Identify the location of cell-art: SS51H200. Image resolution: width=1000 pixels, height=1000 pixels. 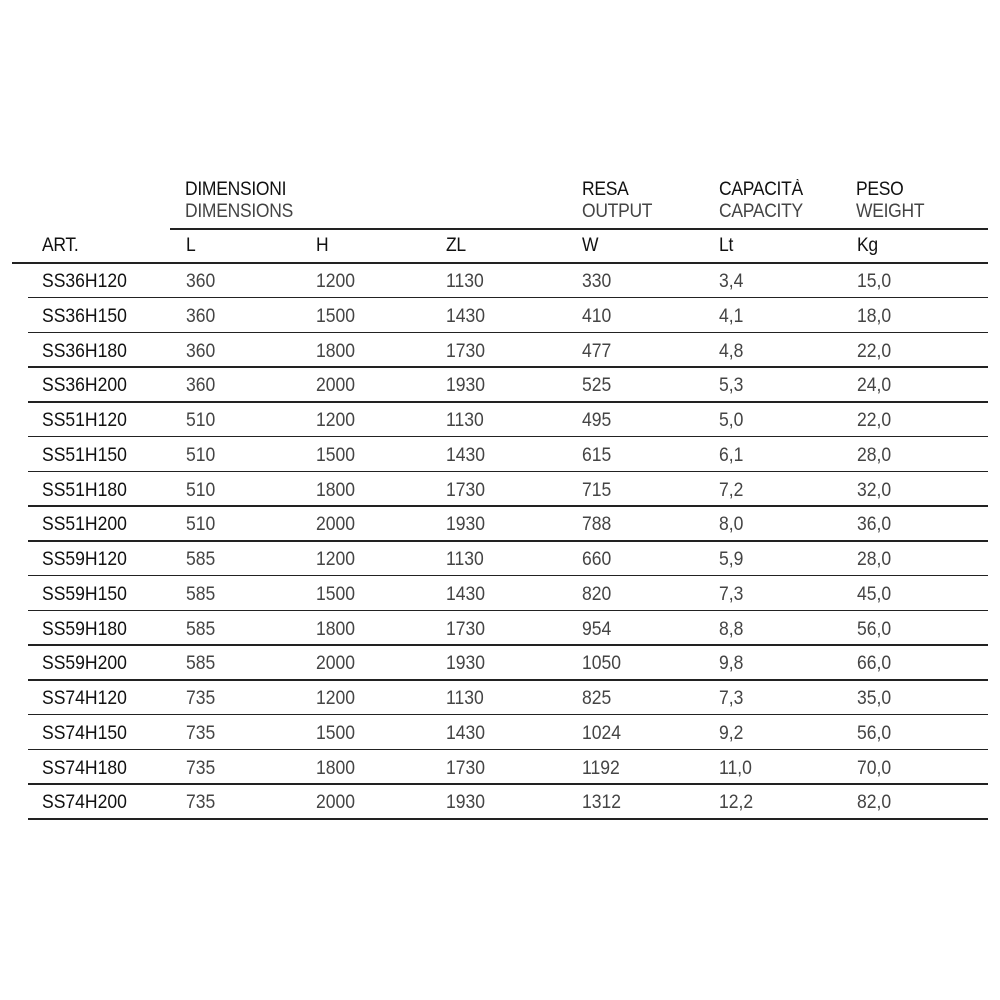
(84, 524).